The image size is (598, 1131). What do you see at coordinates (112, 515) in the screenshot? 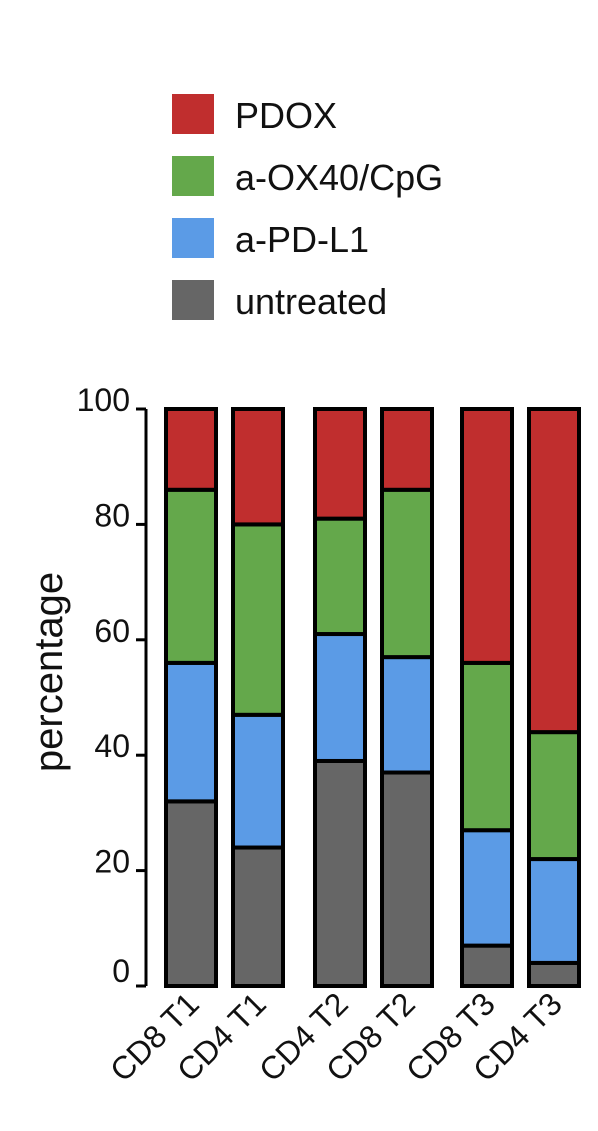
I see `y-tick-label: 80` at bounding box center [112, 515].